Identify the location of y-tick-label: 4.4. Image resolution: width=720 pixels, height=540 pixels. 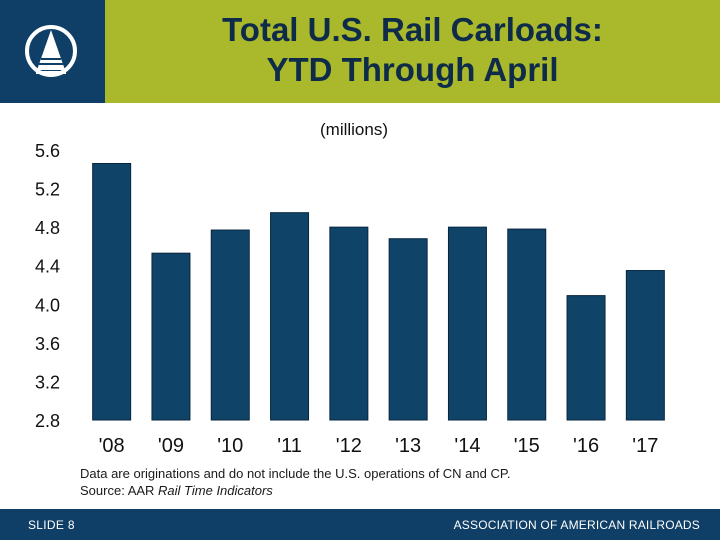
(47, 267).